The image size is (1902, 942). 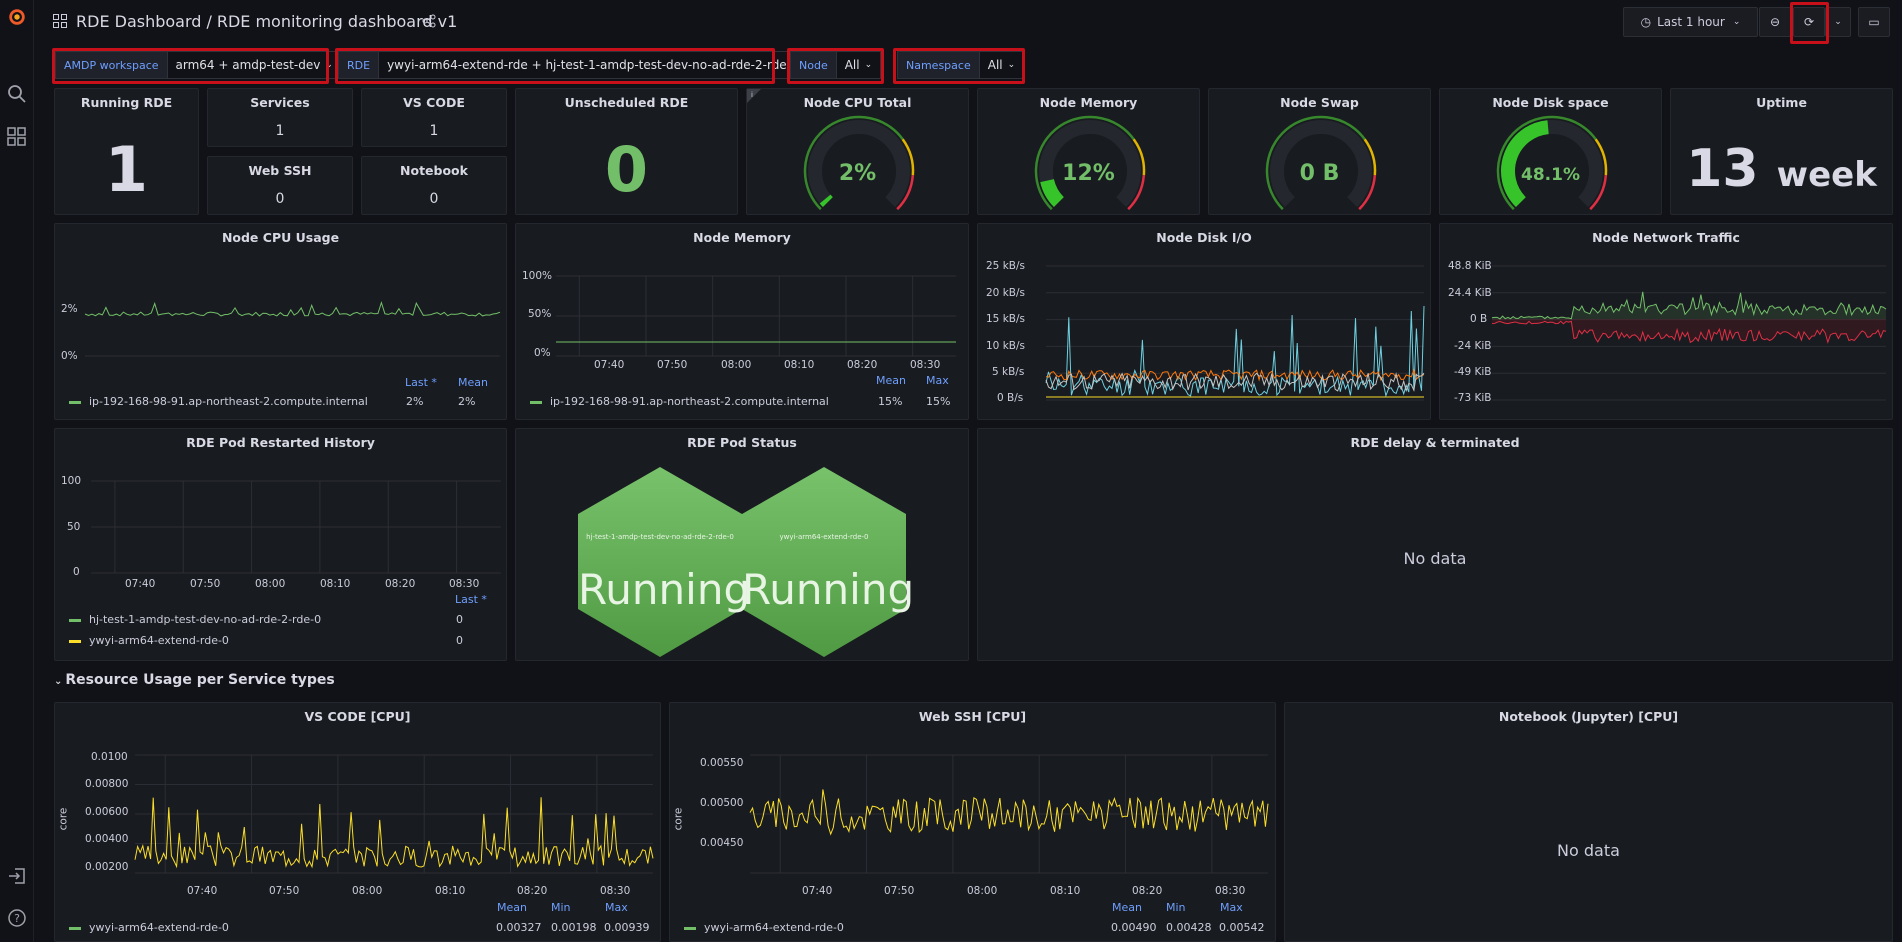 What do you see at coordinates (1775, 22) in the screenshot?
I see `zoom-out-button: ⊖` at bounding box center [1775, 22].